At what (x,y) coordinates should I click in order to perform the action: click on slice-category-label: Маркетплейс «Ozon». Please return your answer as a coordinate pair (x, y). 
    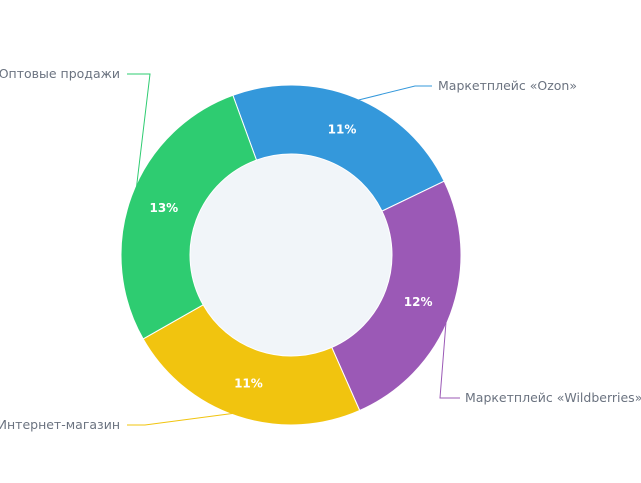
    Looking at the image, I should click on (507, 85).